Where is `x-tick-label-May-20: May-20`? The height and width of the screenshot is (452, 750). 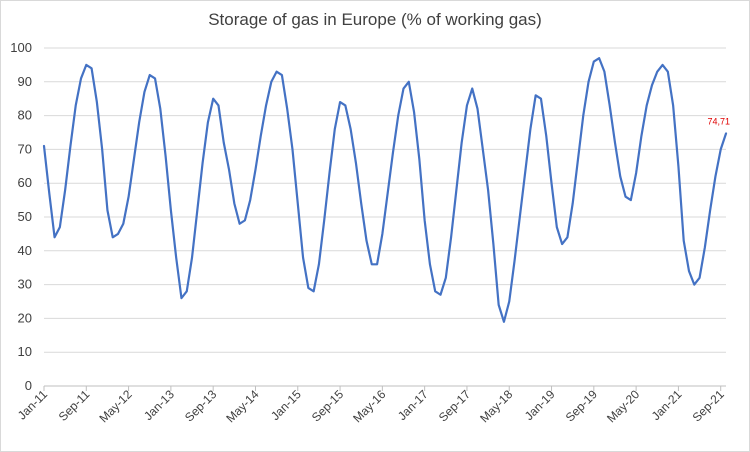 x-tick-label-May-20: May-20 is located at coordinates (623, 406).